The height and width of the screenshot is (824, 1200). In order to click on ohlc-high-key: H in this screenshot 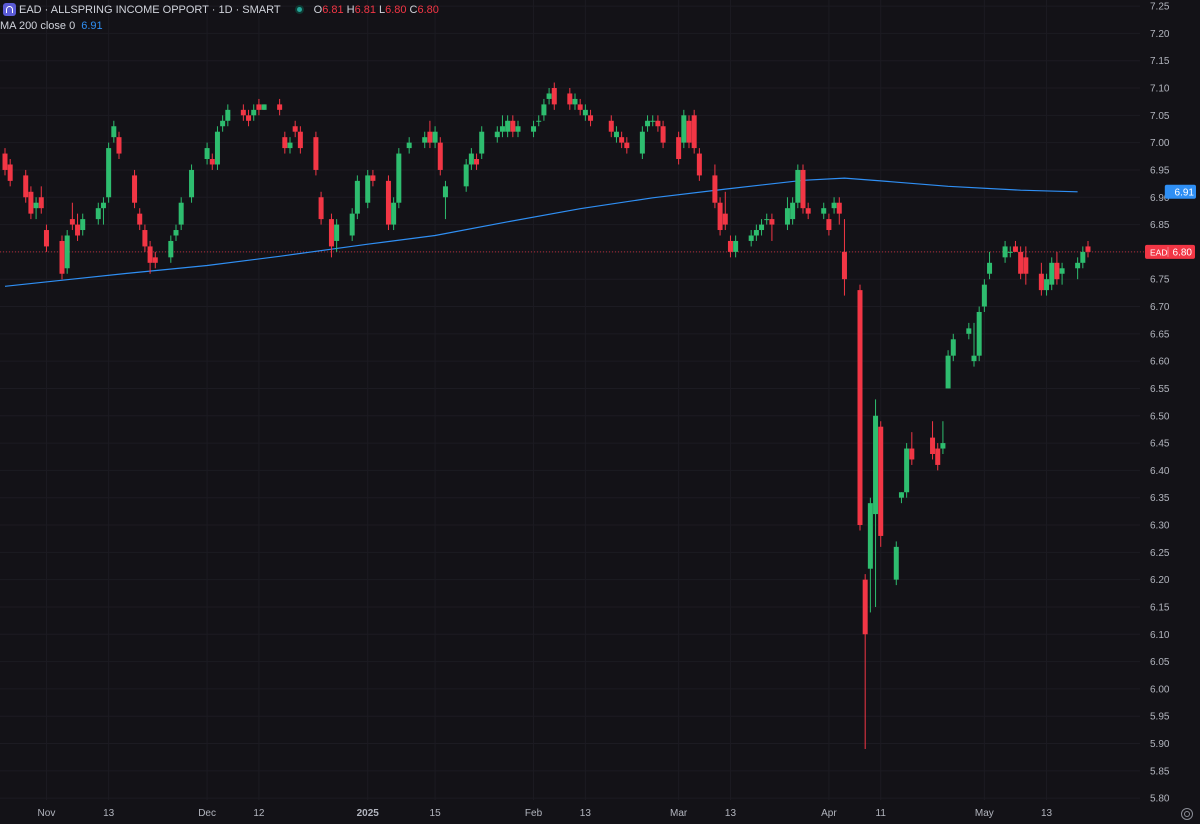, I will do `click(350, 9)`.